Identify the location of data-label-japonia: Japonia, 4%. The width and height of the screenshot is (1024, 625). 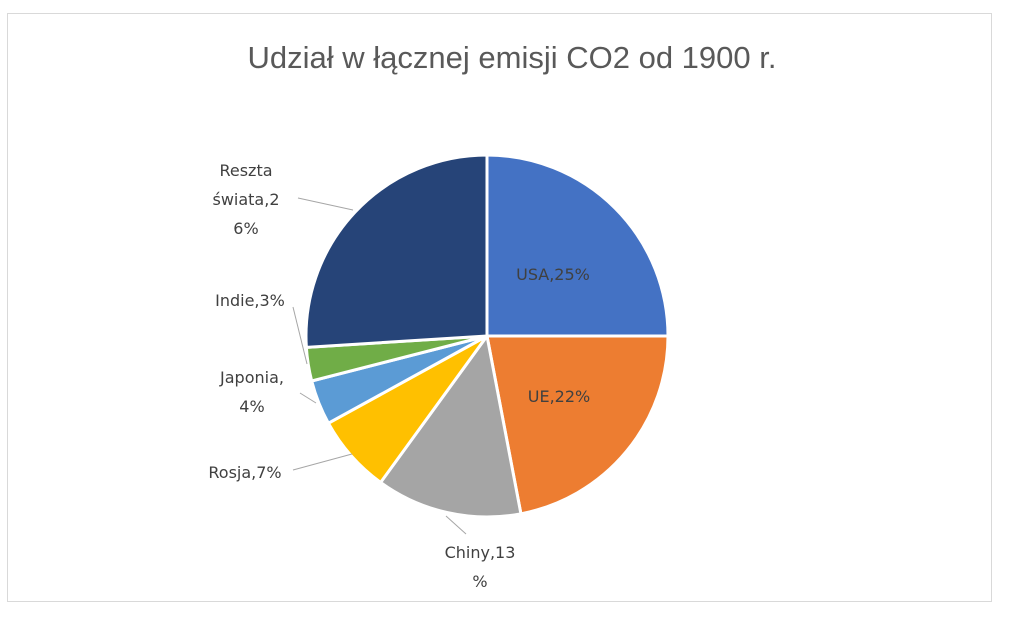
(251, 392).